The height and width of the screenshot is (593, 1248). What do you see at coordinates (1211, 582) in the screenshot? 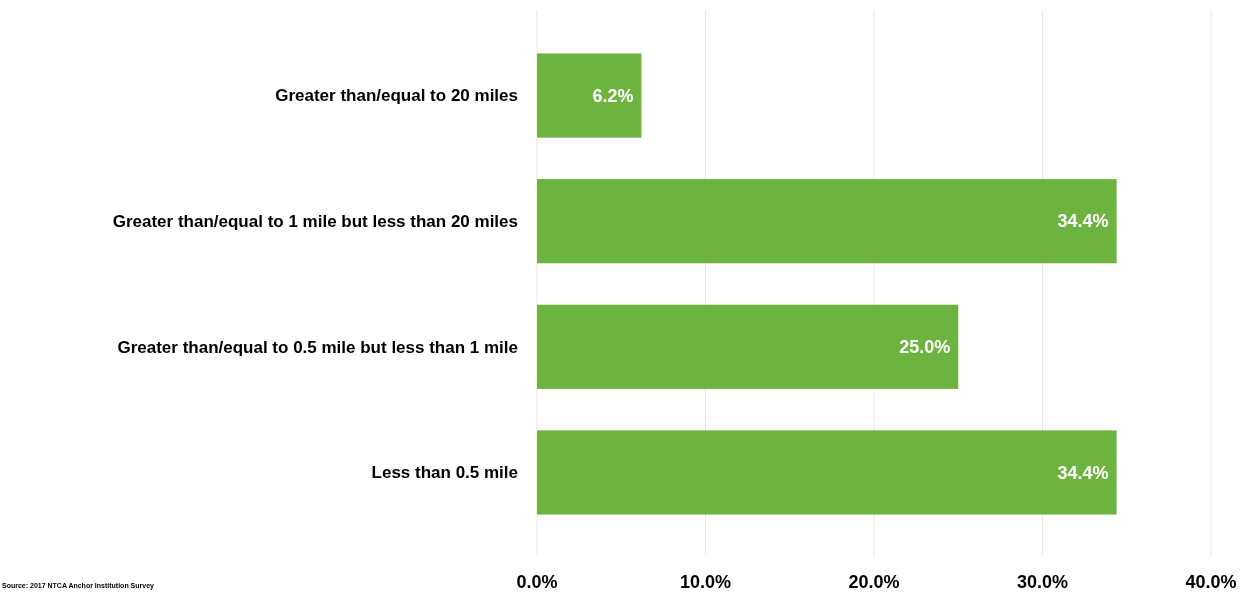
I see `x-tick-label: 40.0%` at bounding box center [1211, 582].